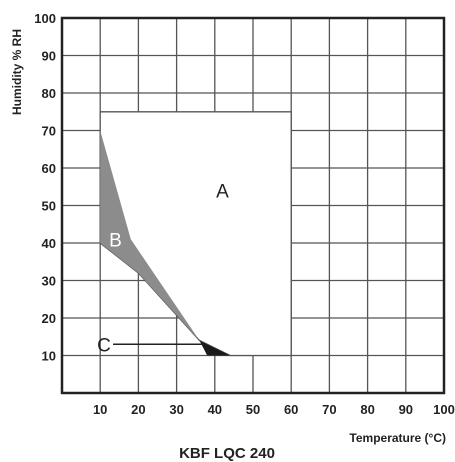  I want to click on y-tick-label: 90, so click(49, 56).